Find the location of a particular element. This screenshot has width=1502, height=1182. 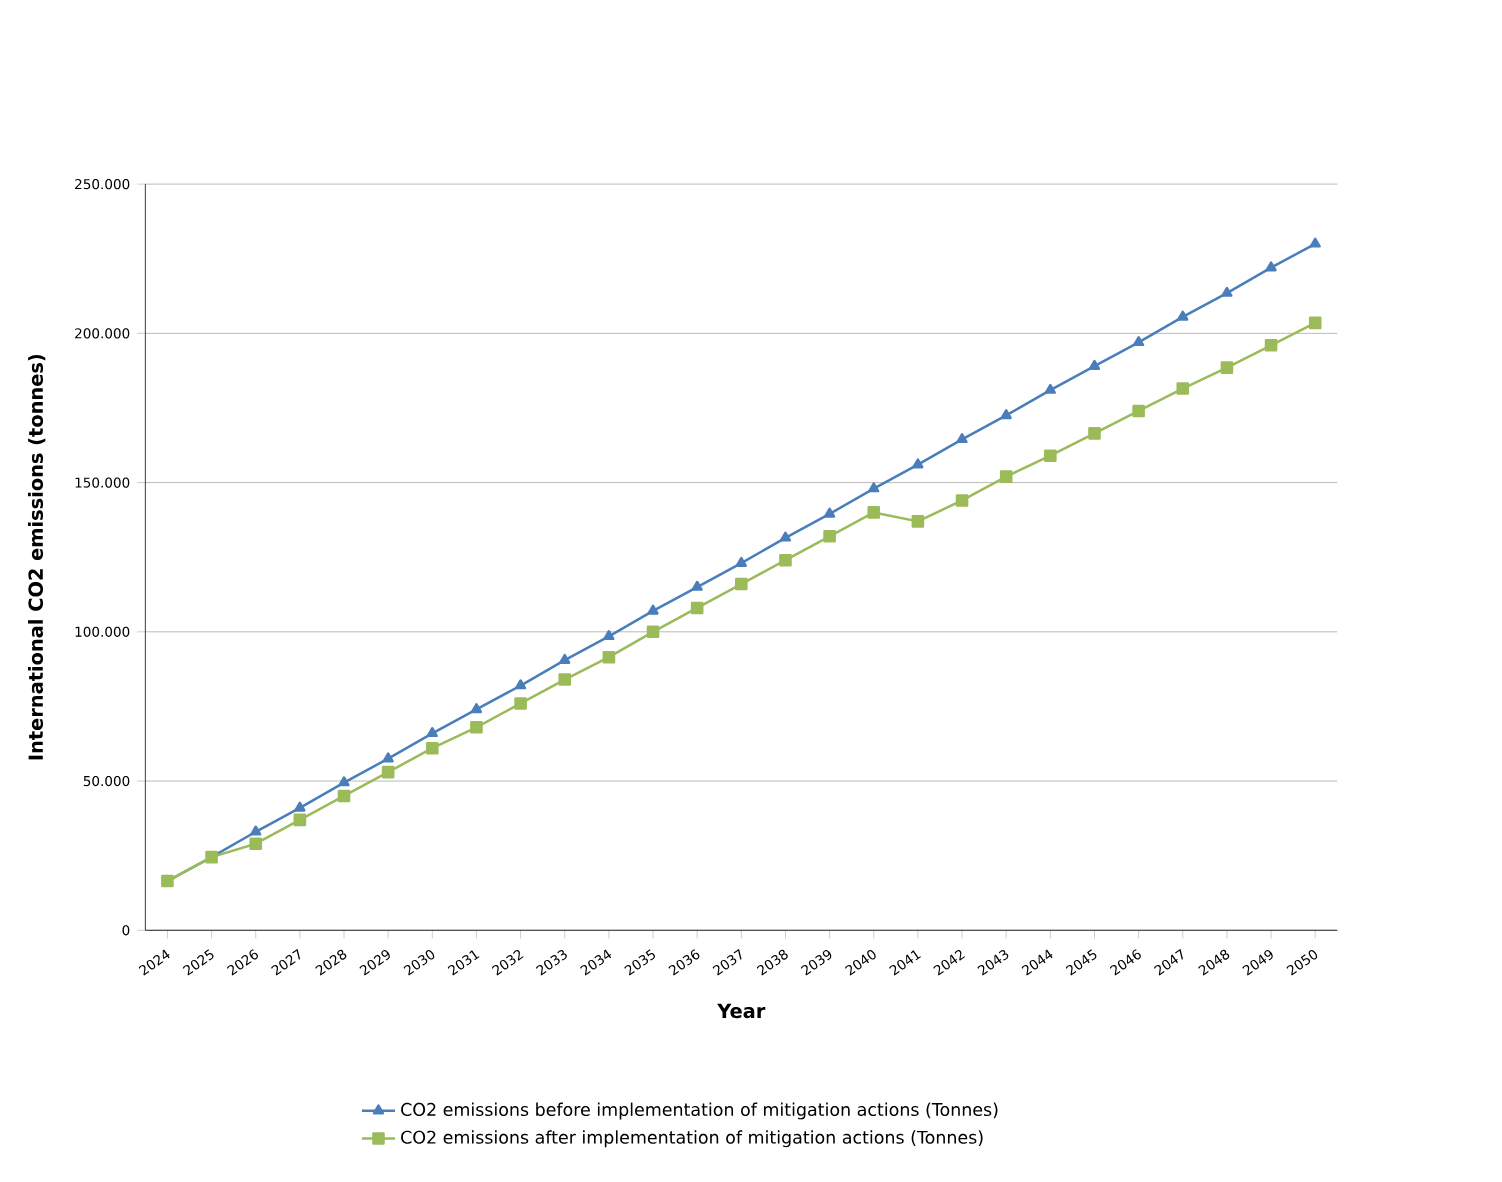

x-axis-title: Year is located at coordinates (741, 1011).